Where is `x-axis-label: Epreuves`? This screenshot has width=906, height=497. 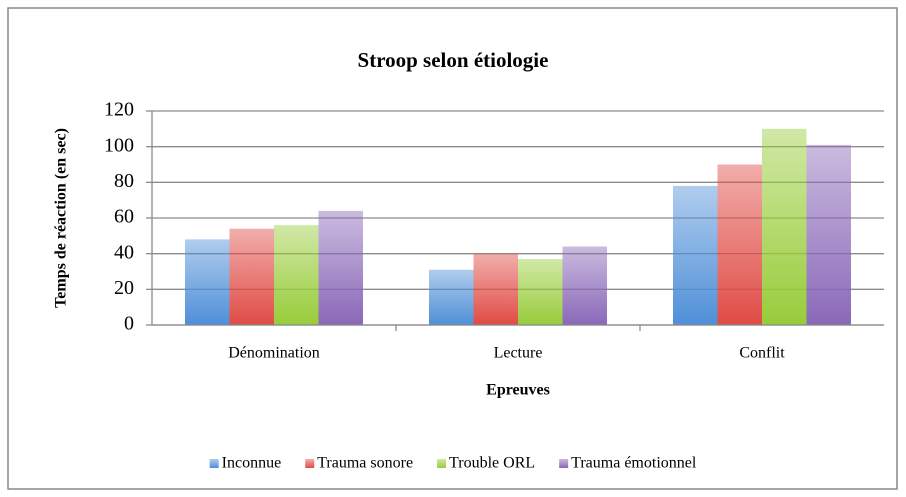 x-axis-label: Epreuves is located at coordinates (518, 390).